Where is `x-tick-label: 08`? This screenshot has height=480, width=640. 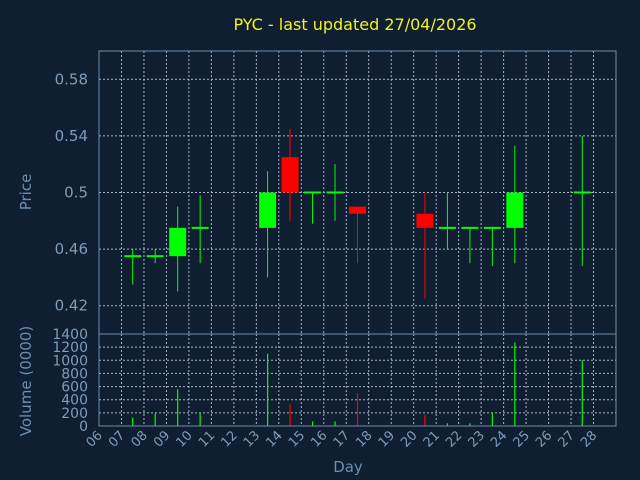 x-tick-label: 08 is located at coordinates (139, 439).